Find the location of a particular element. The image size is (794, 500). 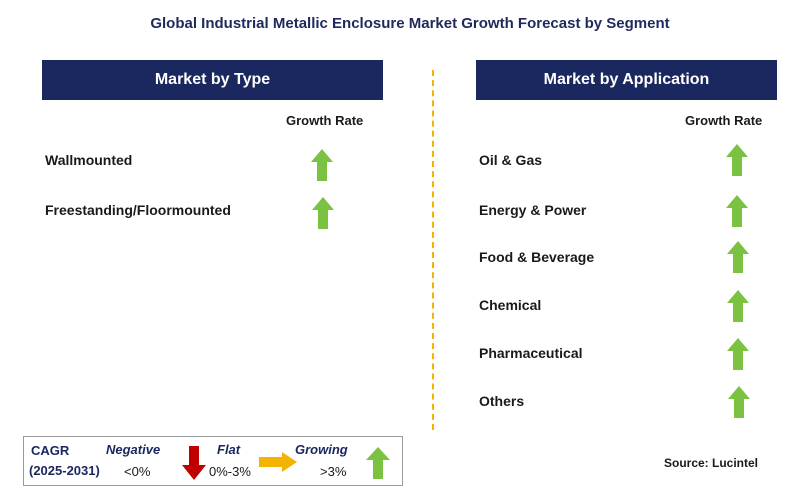

flat-label: Flat is located at coordinates (229, 449).